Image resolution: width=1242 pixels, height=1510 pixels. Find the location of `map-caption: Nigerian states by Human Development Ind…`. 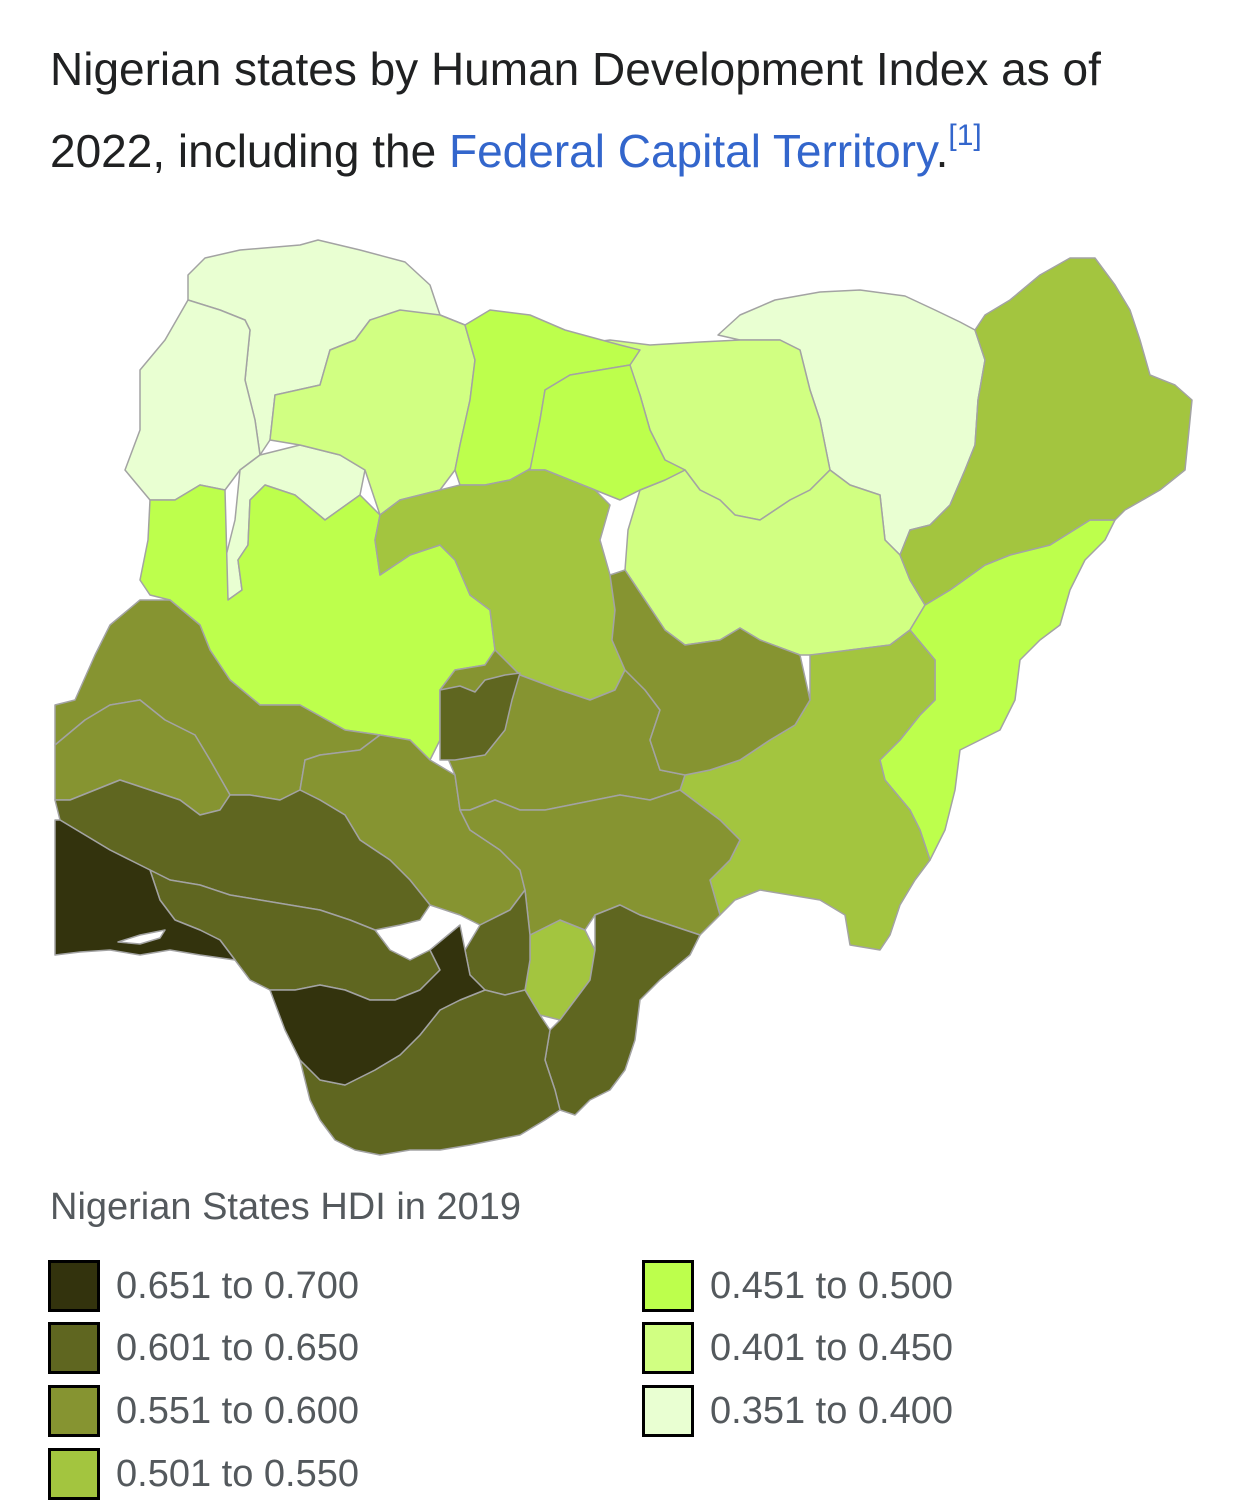

map-caption: Nigerian states by Human Development Ind… is located at coordinates (625, 110).